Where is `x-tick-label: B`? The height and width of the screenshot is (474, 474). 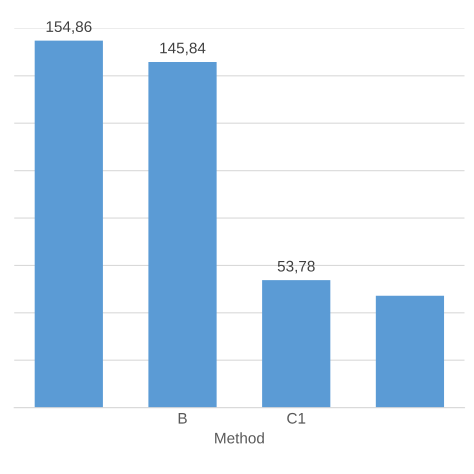 x-tick-label: B is located at coordinates (182, 418).